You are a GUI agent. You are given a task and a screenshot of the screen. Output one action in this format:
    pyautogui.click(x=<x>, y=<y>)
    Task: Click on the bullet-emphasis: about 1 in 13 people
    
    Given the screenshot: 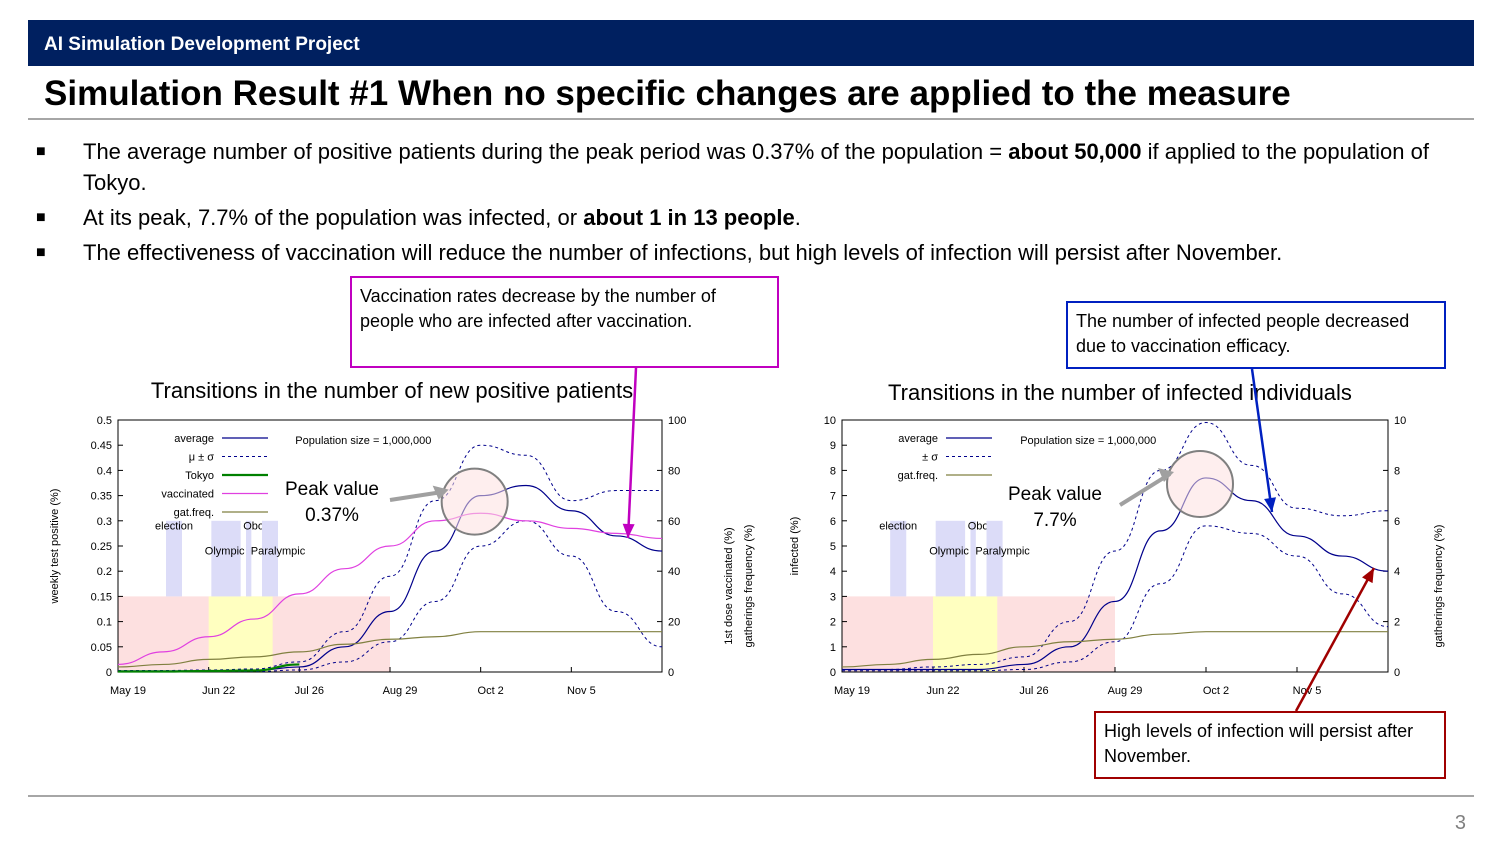 What is the action you would take?
    pyautogui.click(x=689, y=217)
    